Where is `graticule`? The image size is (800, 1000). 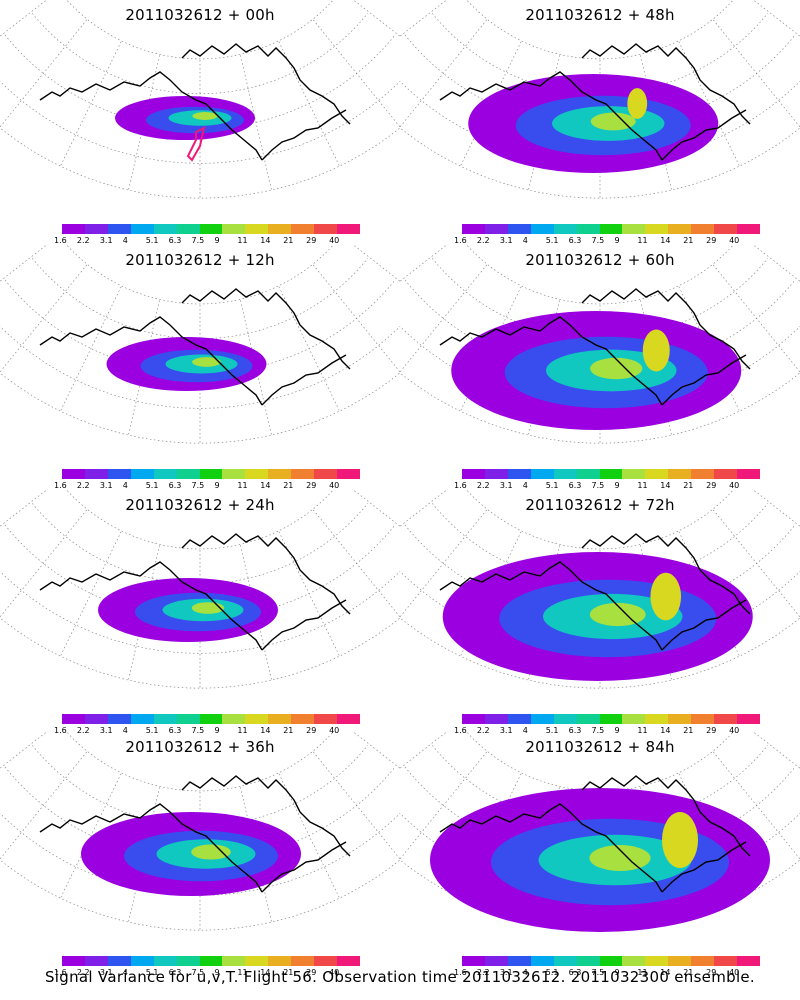
graticule is located at coordinates (200, 100).